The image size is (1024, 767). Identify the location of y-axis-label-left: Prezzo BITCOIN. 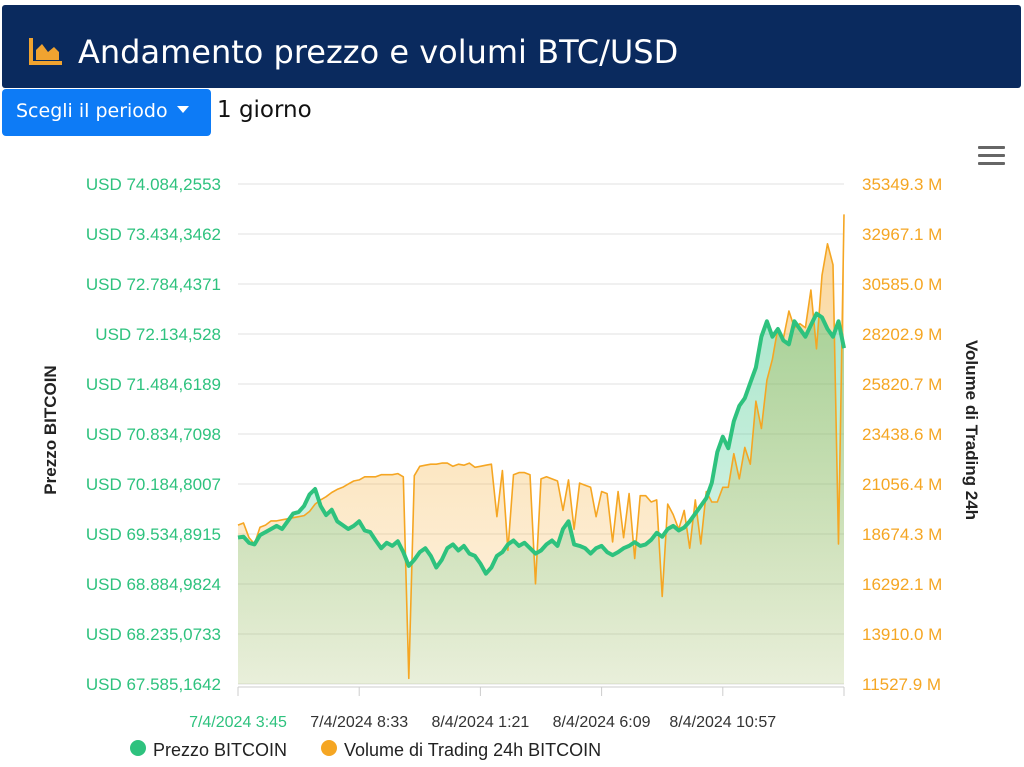
(50, 429).